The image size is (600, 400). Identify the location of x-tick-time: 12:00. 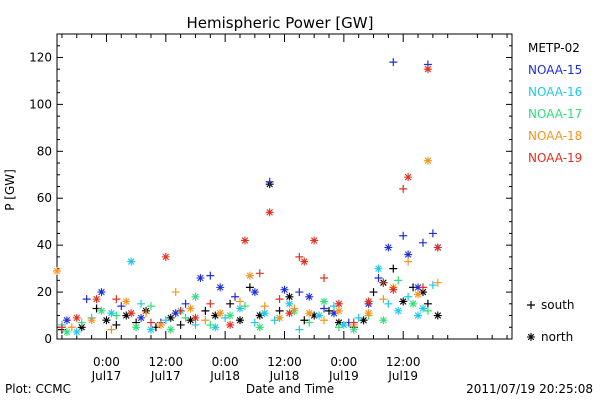
(284, 362).